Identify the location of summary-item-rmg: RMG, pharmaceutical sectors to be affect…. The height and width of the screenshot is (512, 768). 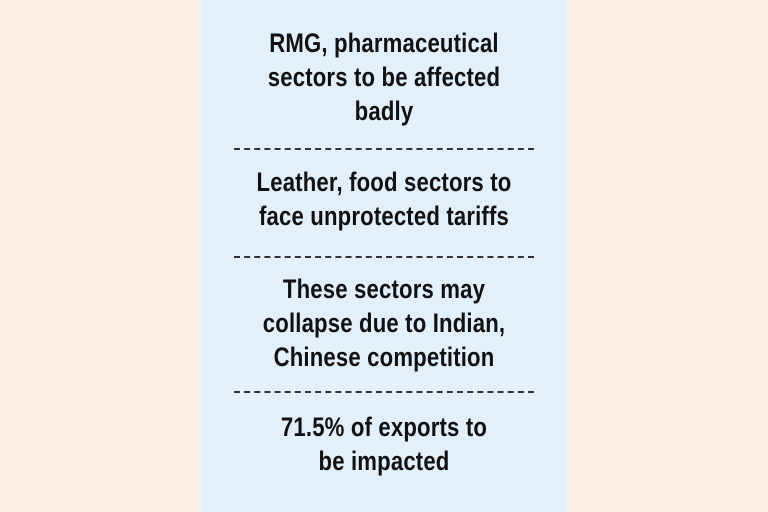
(384, 77).